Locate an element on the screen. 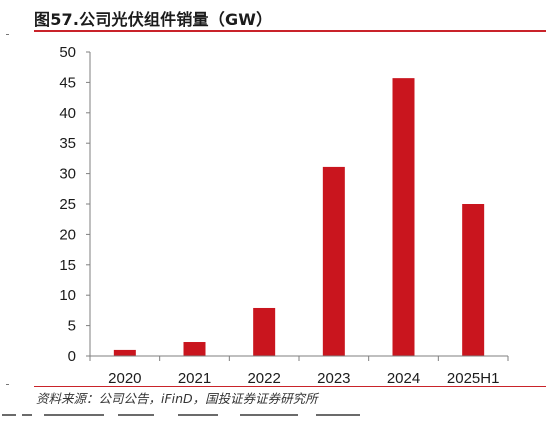 The image size is (551, 422). x-tick-label: 2025H1 is located at coordinates (473, 378).